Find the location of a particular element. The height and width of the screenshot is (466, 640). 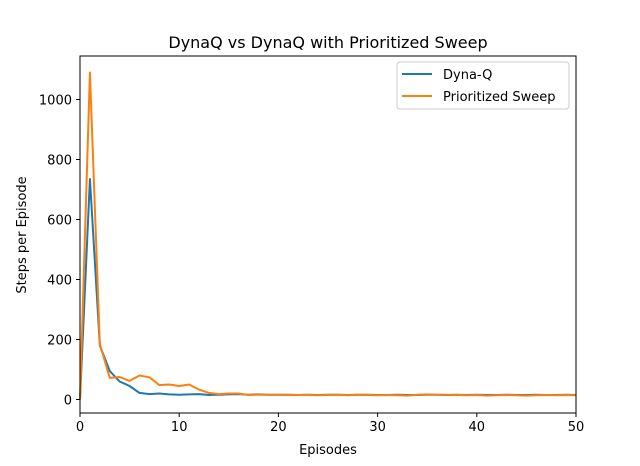

legend: Dyna-Q Prioritized Sweep is located at coordinates (483, 85).